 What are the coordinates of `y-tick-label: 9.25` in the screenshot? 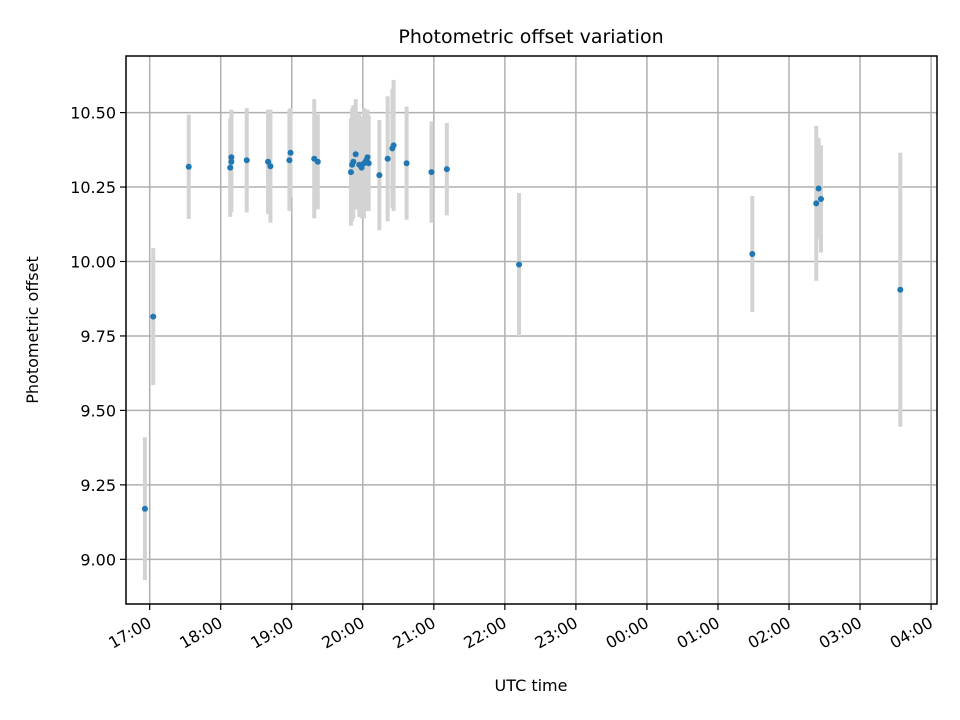 It's located at (98, 485).